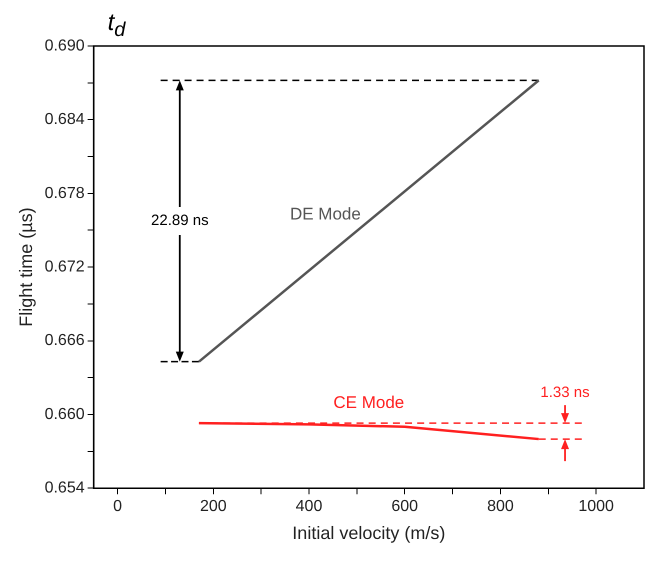  Describe the element at coordinates (64, 267) in the screenshot. I see `y-tick-label: 0.672` at that location.